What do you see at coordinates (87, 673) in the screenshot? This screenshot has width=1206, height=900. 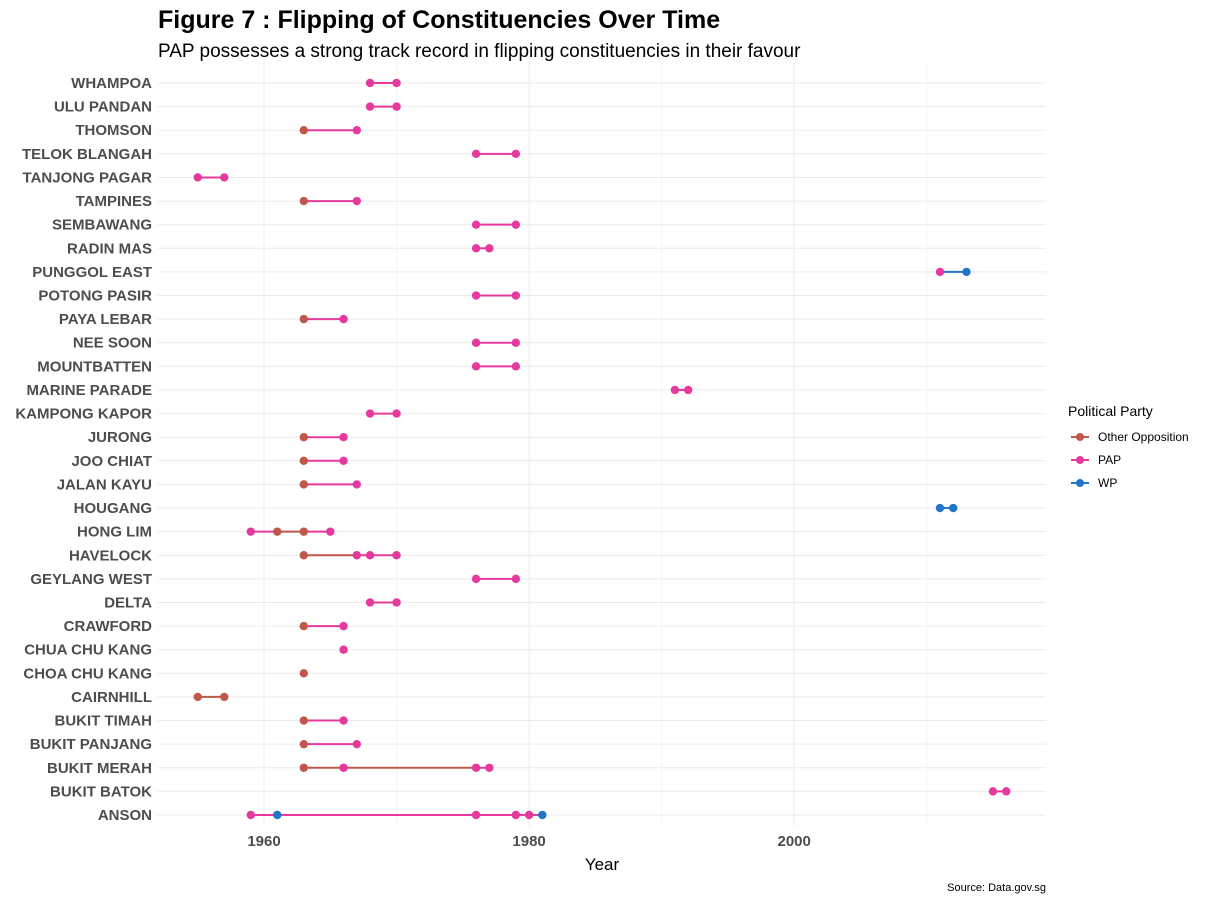 I see `y-tick-label: CHOA CHU KANG` at bounding box center [87, 673].